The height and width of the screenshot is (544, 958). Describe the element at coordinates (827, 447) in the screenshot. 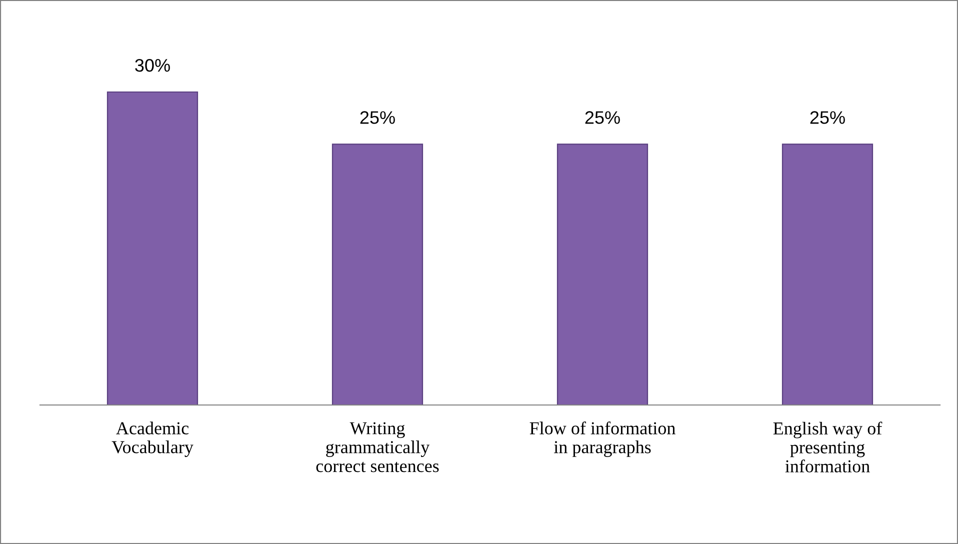

I see `x-tick-label: English way of presenting information` at that location.